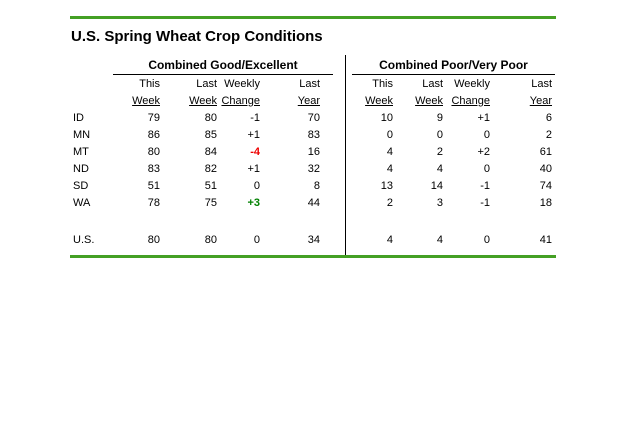  I want to click on value-cell: -4, so click(255, 152).